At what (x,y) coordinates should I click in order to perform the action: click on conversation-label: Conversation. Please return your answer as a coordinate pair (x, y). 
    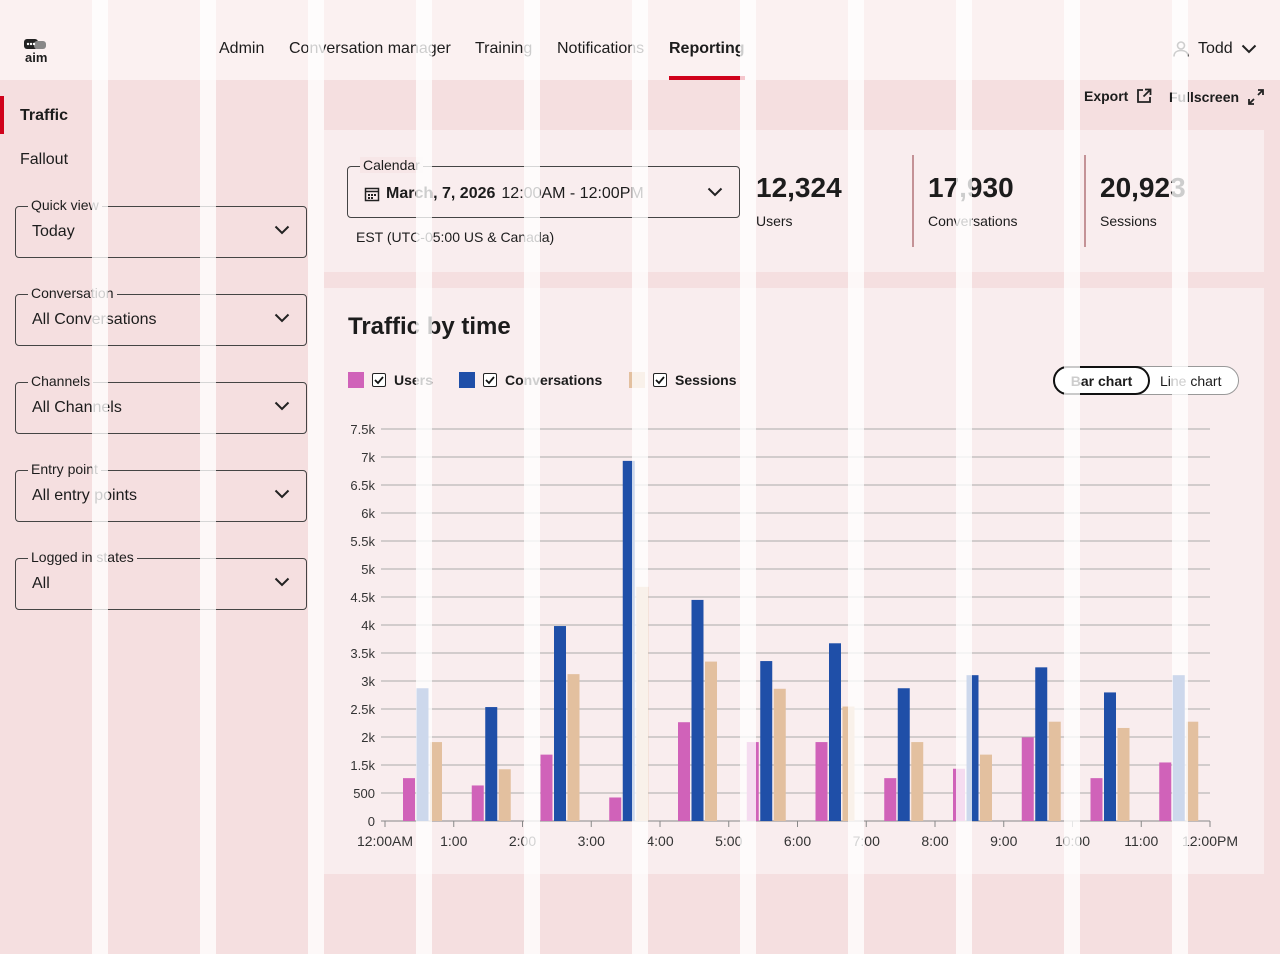
    Looking at the image, I should click on (72, 293).